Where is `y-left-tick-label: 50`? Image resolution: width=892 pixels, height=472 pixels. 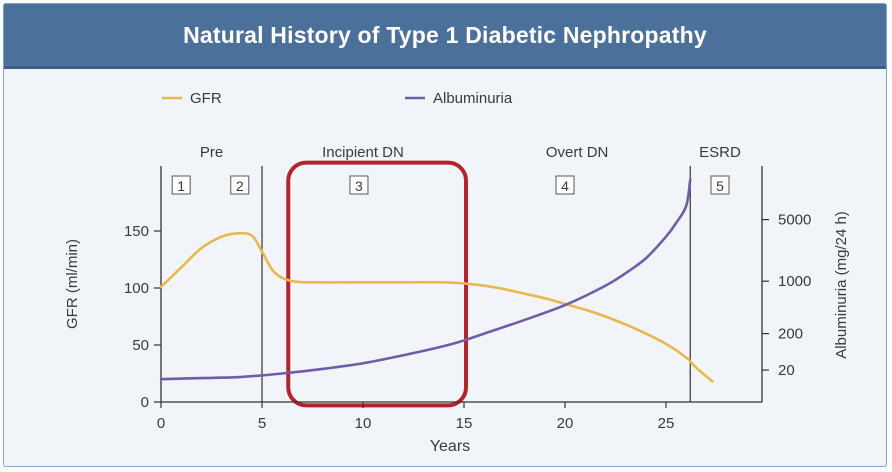
y-left-tick-label: 50 is located at coordinates (140, 345).